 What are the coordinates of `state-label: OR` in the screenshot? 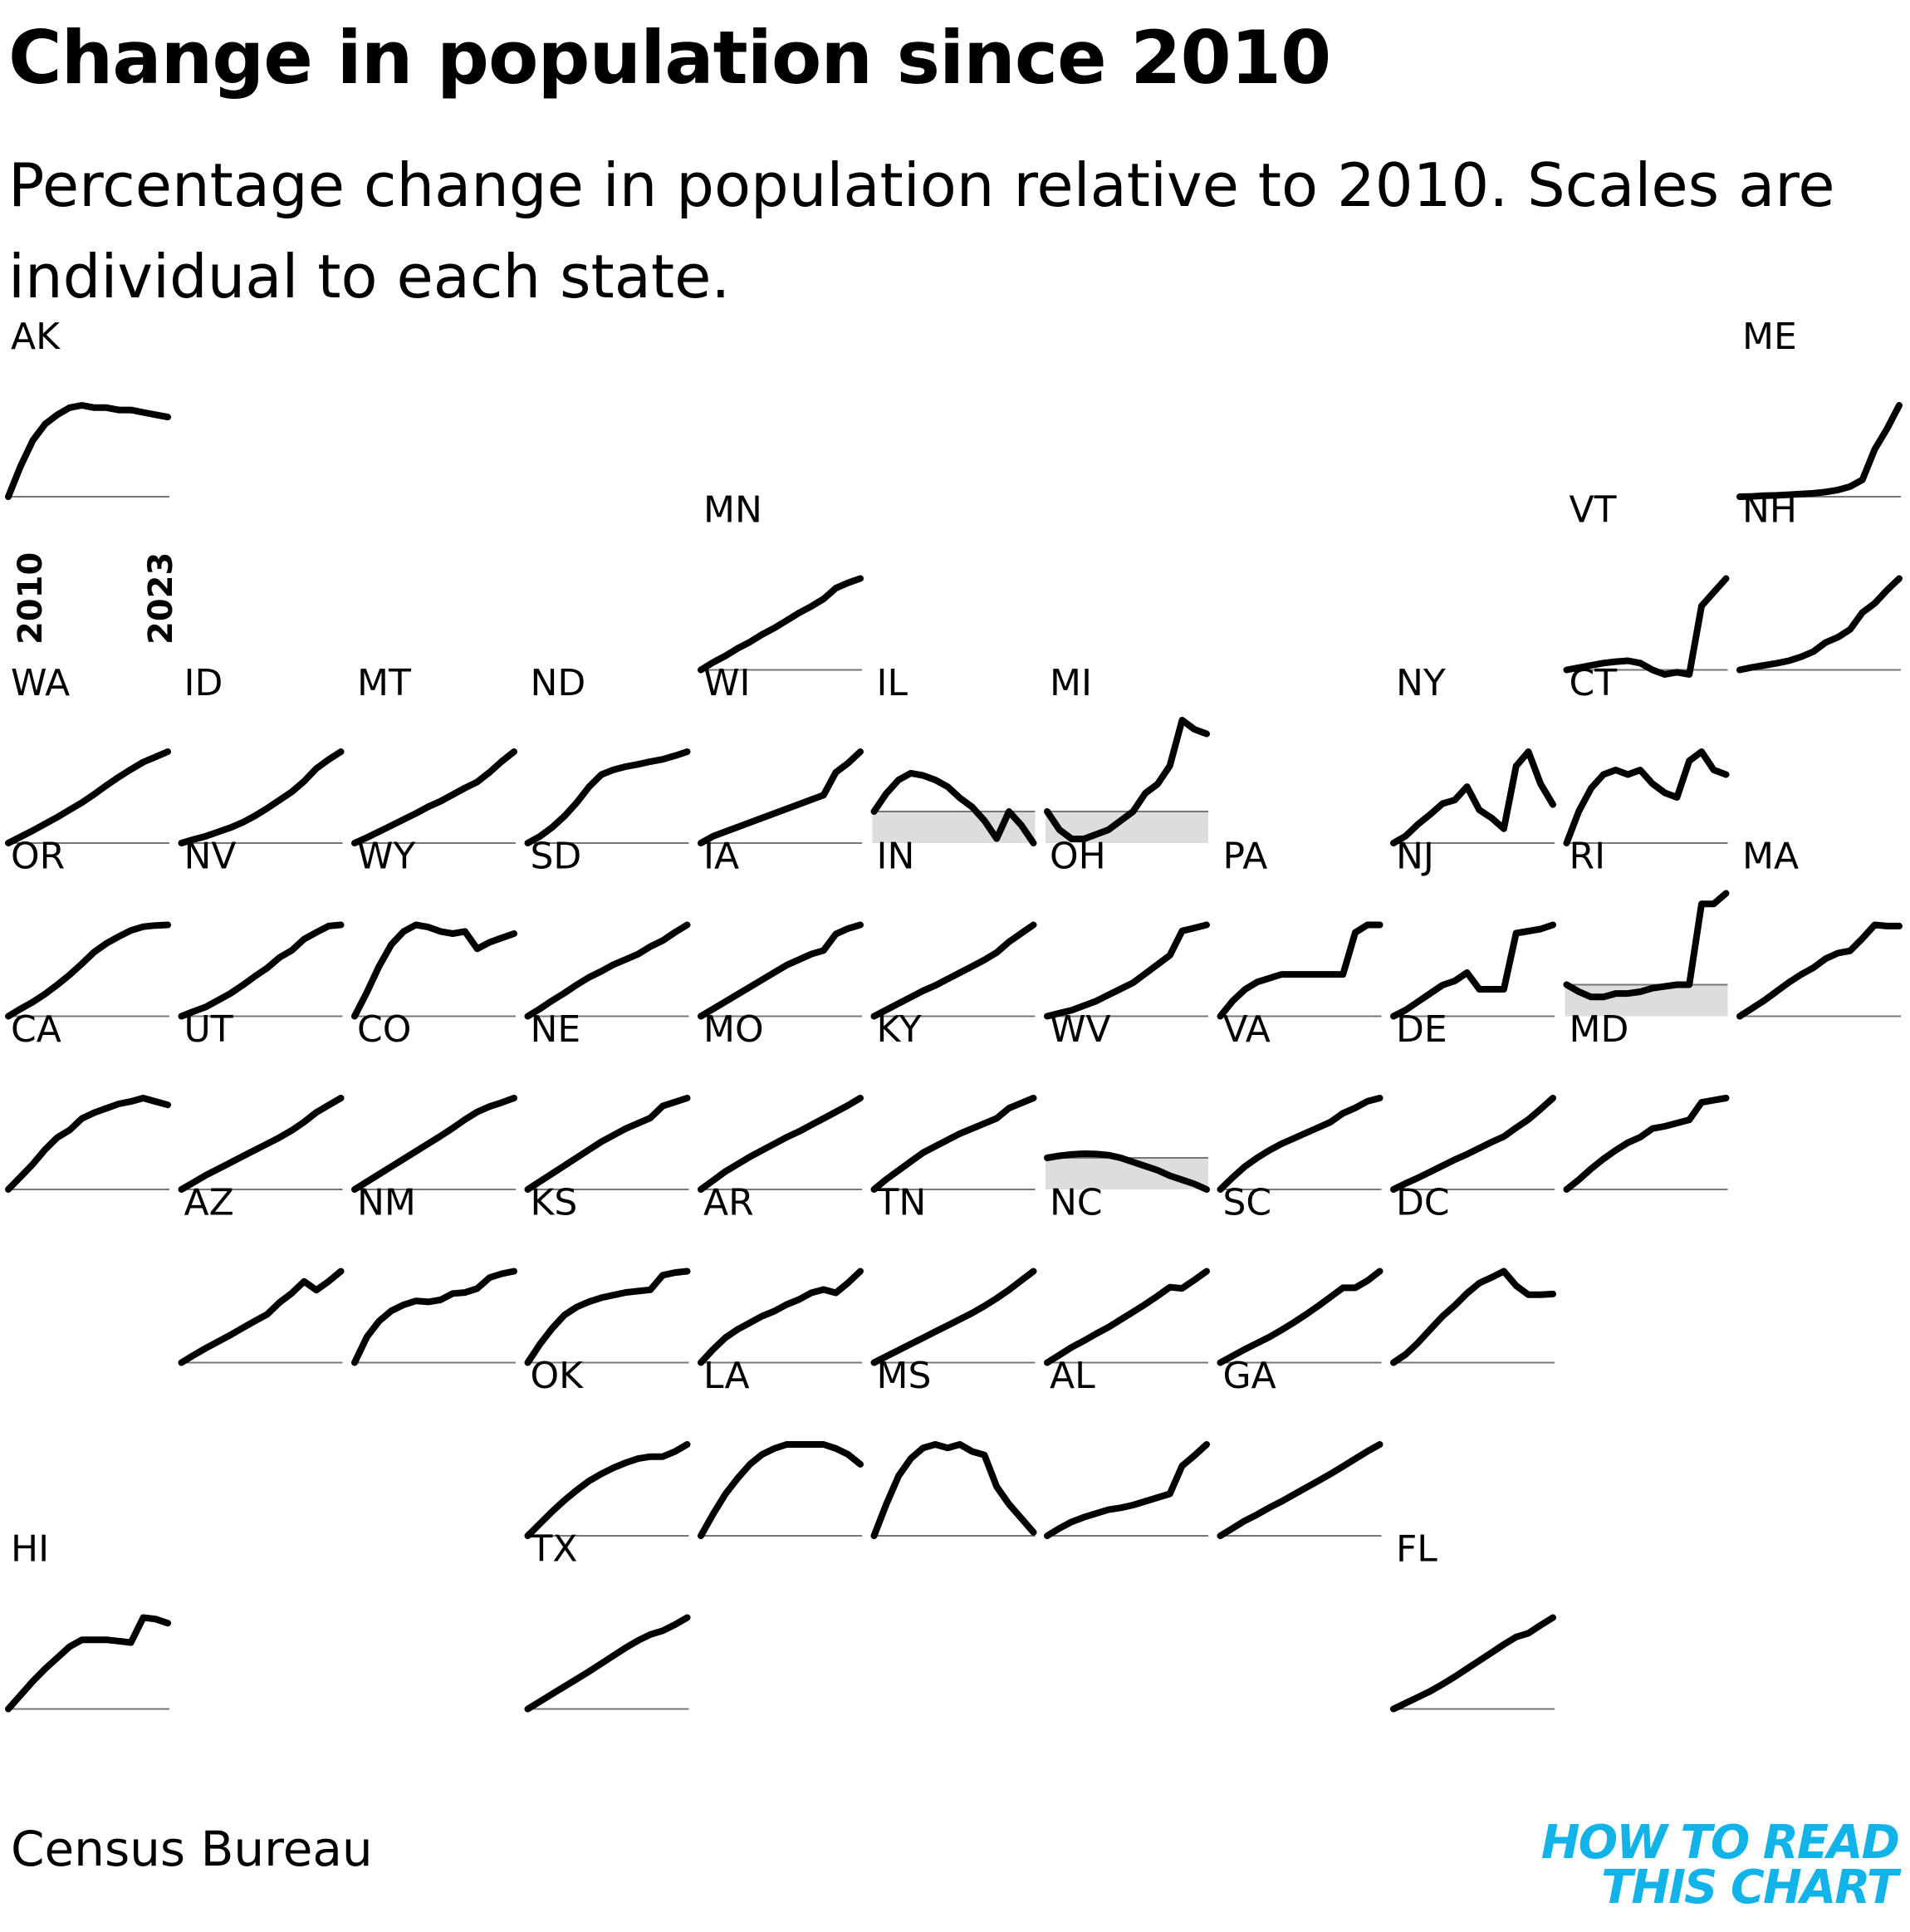 It's located at (38, 857).